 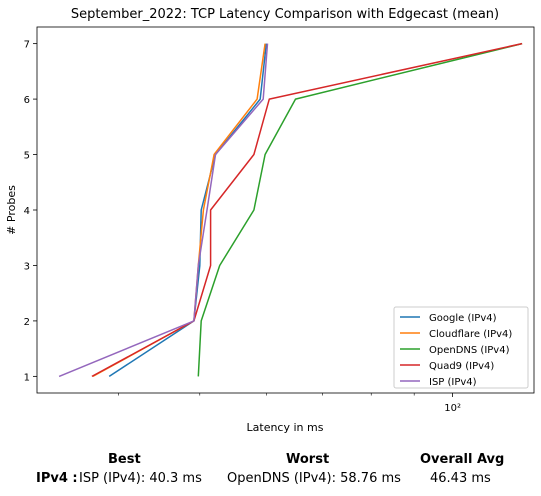 What do you see at coordinates (57, 478) in the screenshot?
I see `ipv4-row-label: IPv4 :` at bounding box center [57, 478].